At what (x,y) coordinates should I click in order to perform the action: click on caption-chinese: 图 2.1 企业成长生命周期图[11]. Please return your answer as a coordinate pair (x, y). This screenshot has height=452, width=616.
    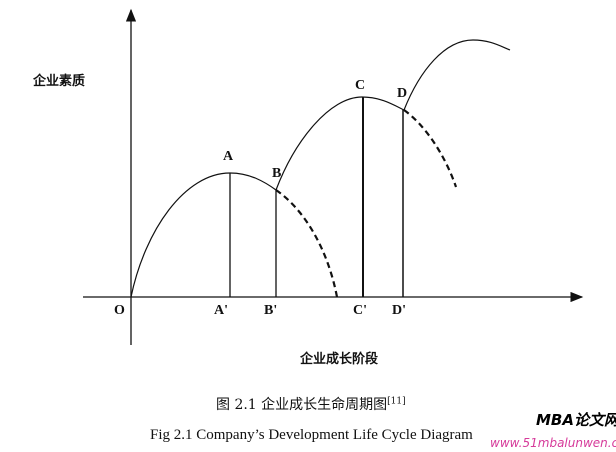
    Looking at the image, I should click on (311, 404).